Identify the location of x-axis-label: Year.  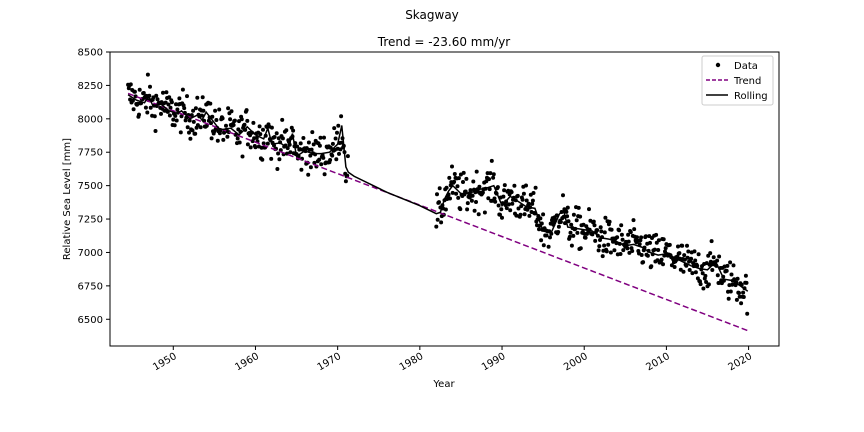
(443, 384).